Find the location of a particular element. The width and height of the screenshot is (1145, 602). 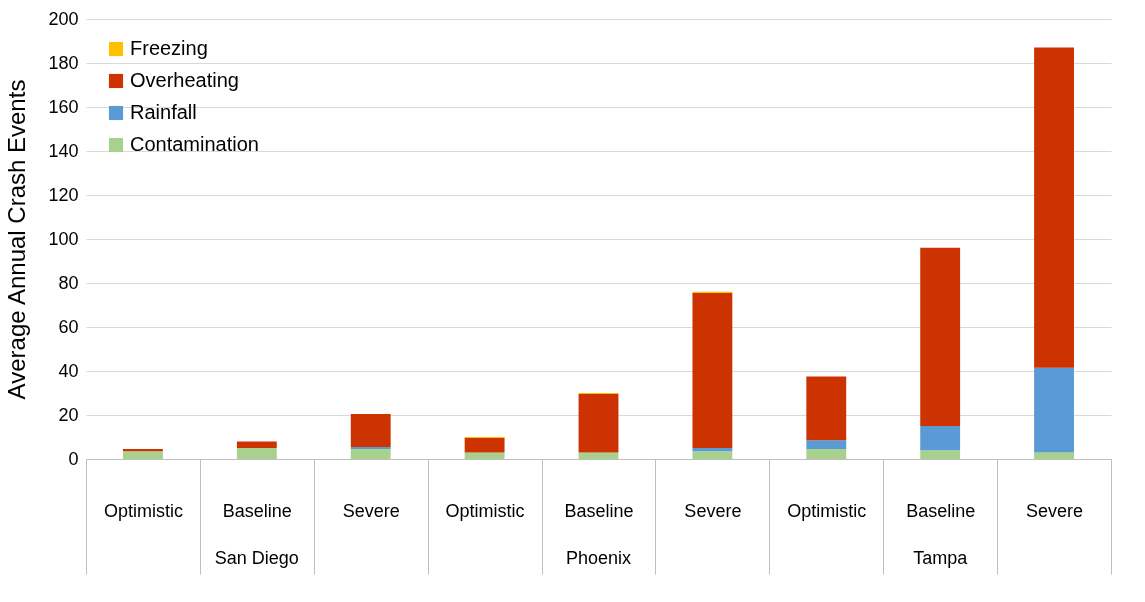

text: San Diego is located at coordinates (256, 558).